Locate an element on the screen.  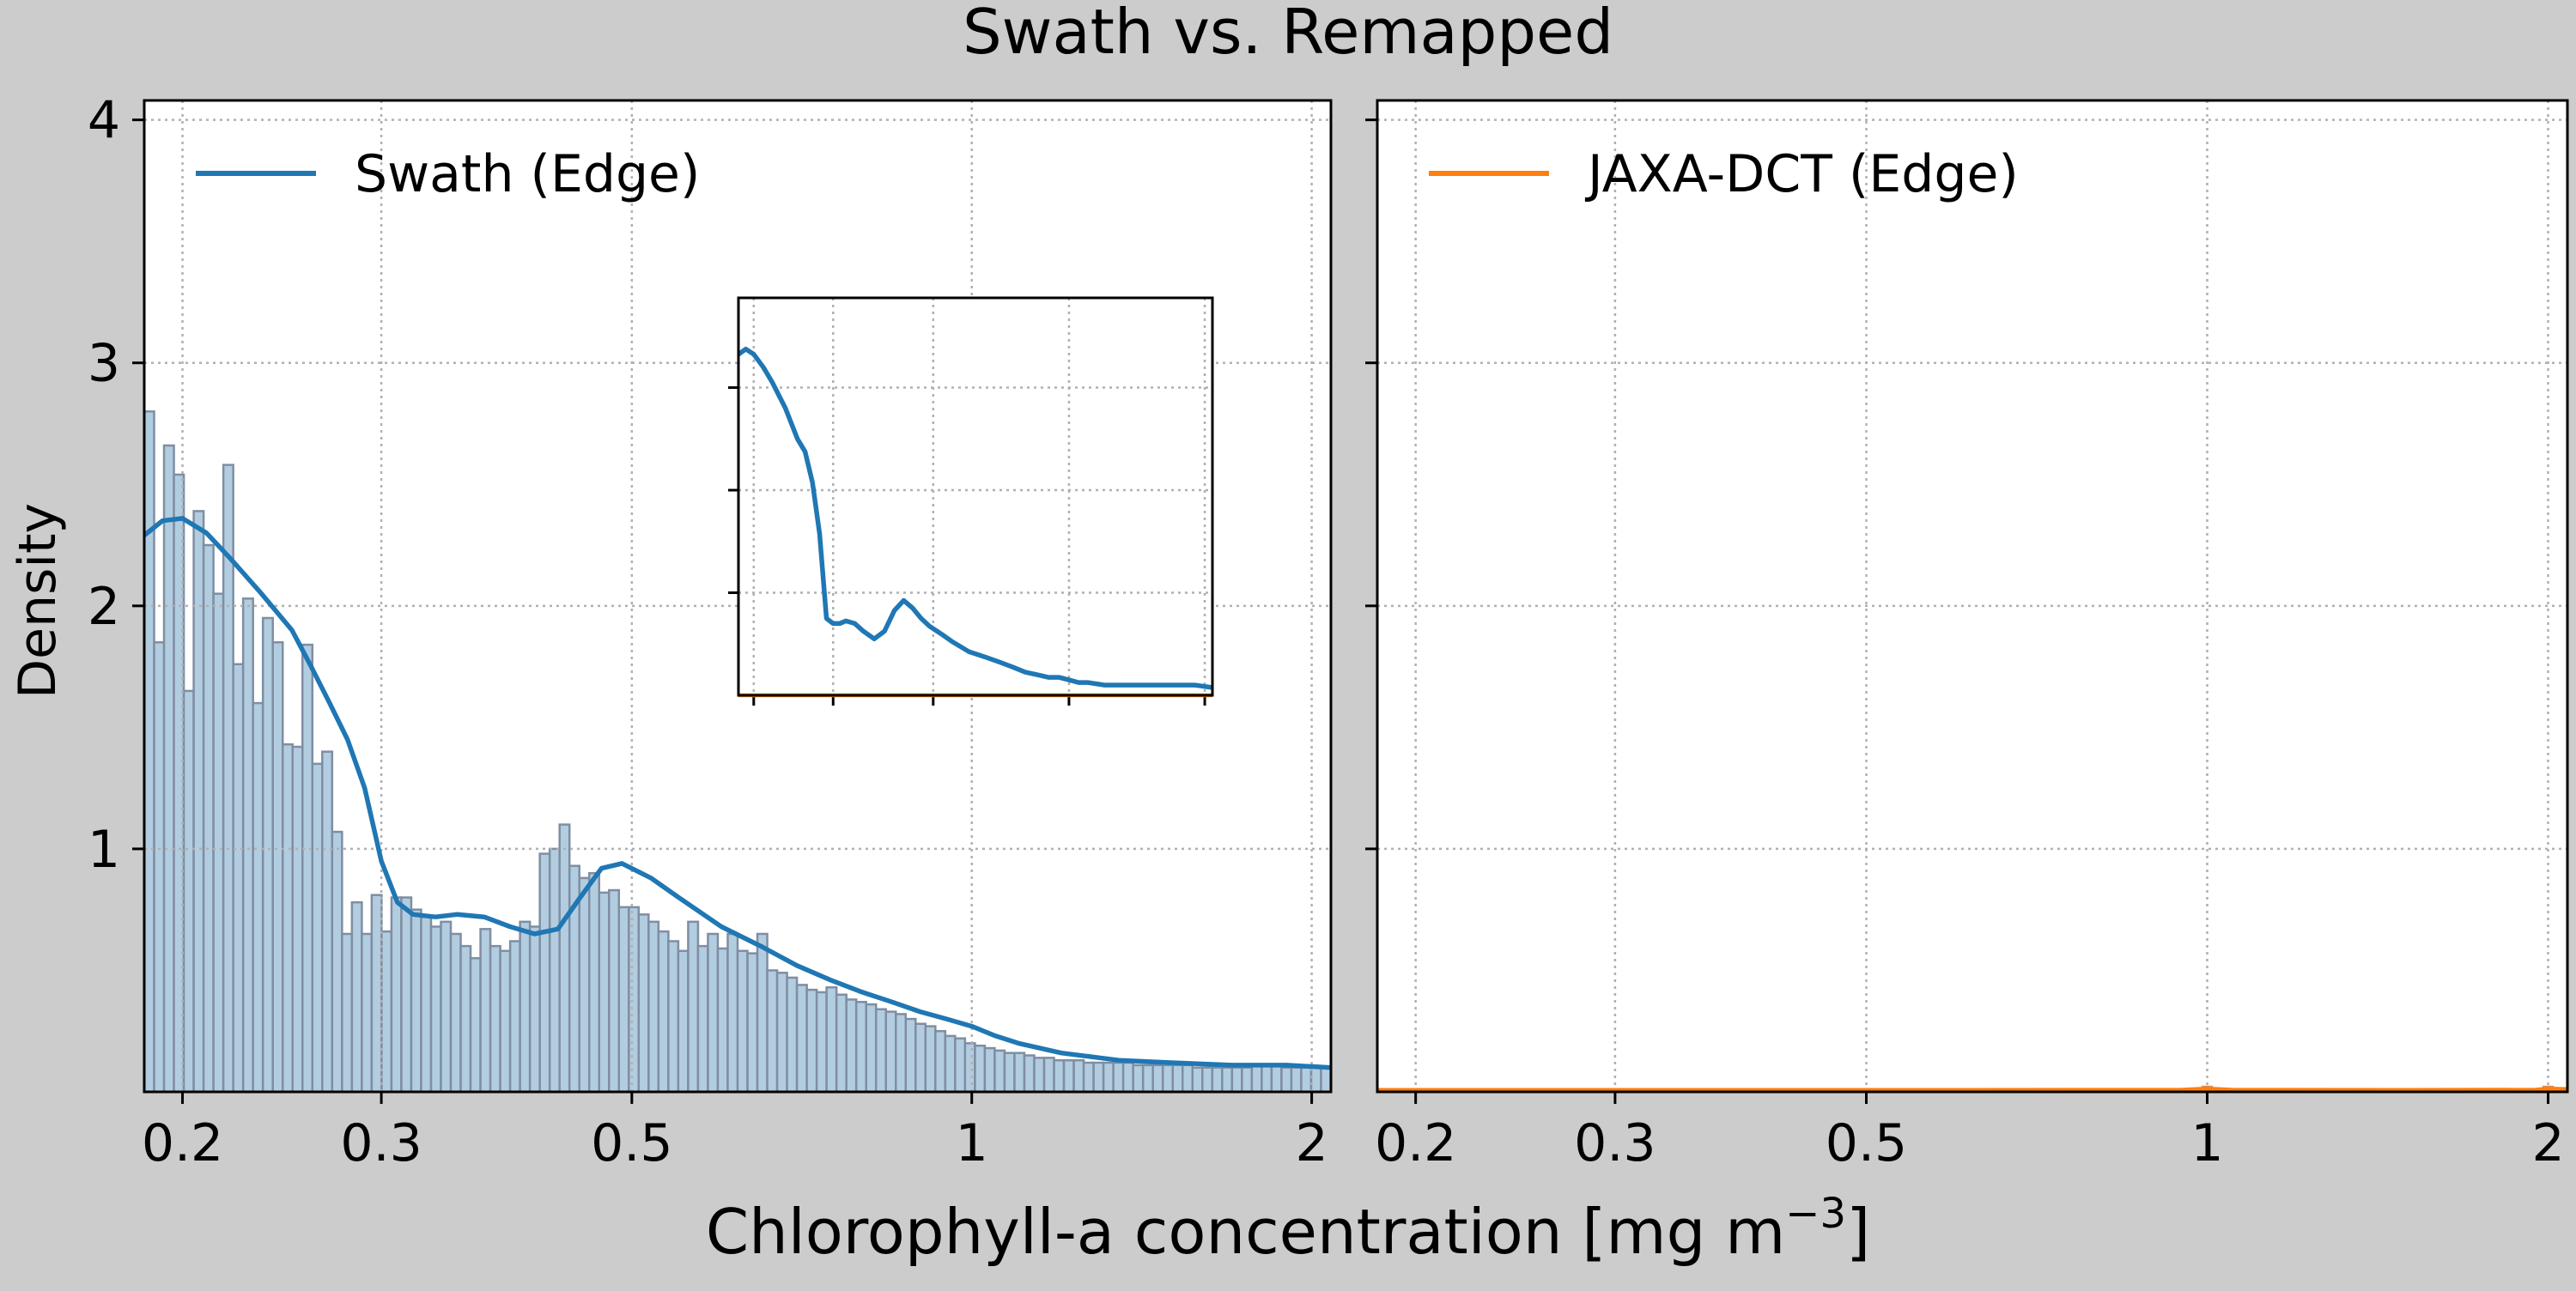
x-axis-label-exponent: −3 is located at coordinates (1815, 1214).